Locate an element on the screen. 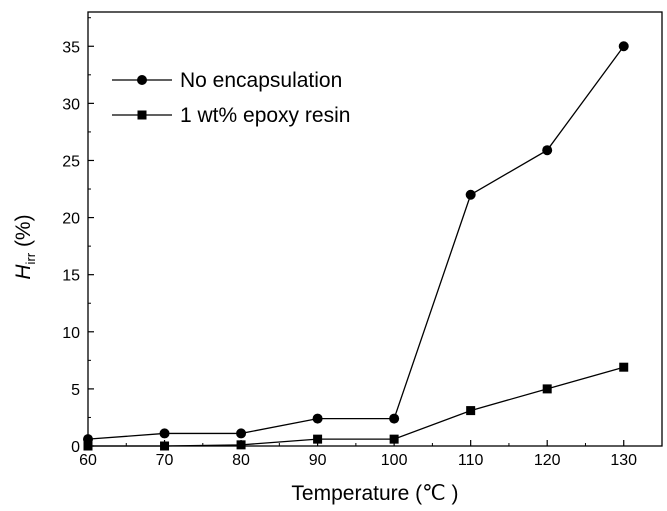 This screenshot has height=511, width=667. legend-label: No encapsulation is located at coordinates (261, 80).